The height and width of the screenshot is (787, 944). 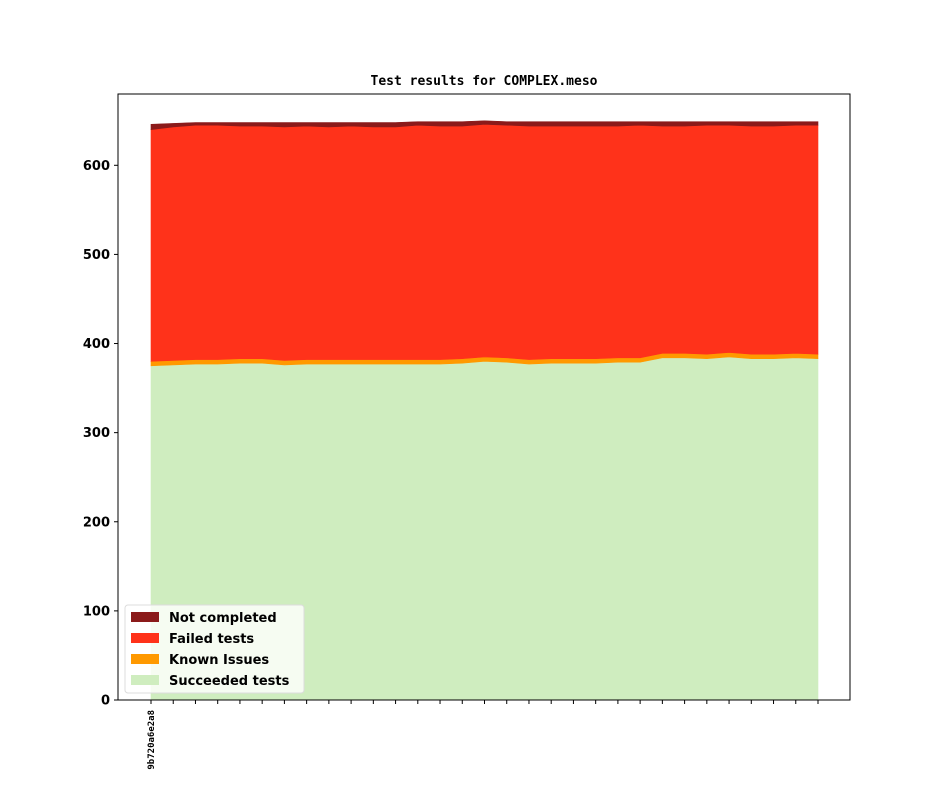 What do you see at coordinates (96, 255) in the screenshot?
I see `y-tick-label: 500` at bounding box center [96, 255].